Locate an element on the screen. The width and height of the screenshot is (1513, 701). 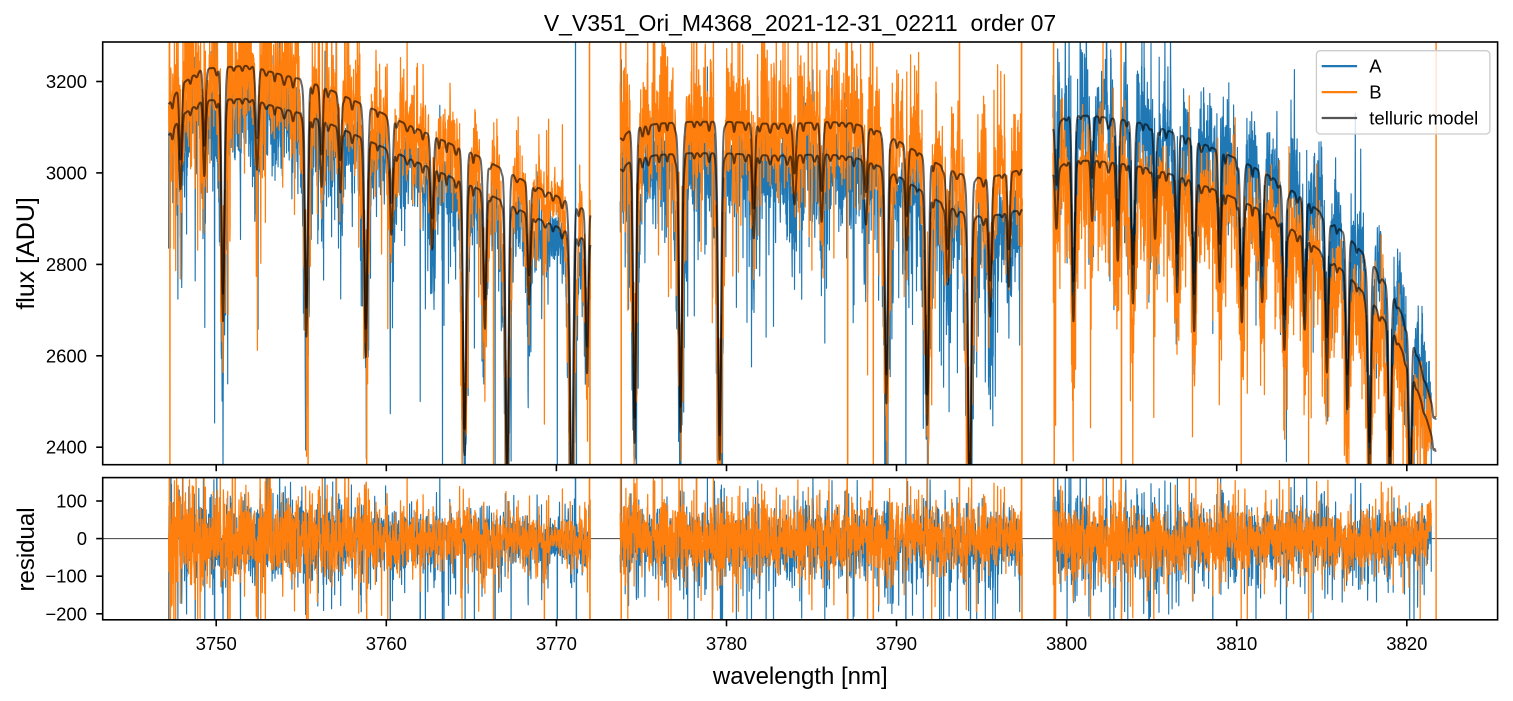
svg-text: A is located at coordinates (1375, 66).